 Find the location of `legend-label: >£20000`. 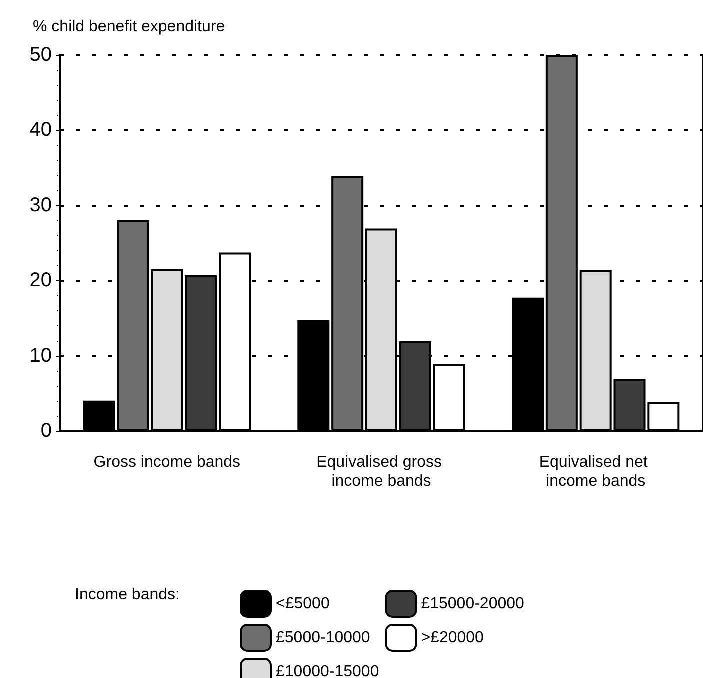

legend-label: >£20000 is located at coordinates (452, 638).